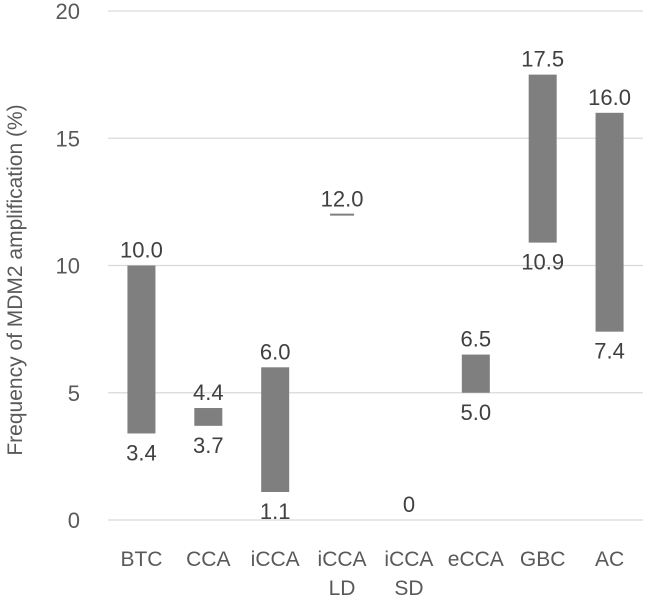 The image size is (646, 603). What do you see at coordinates (208, 445) in the screenshot?
I see `low-value-label: 3.7` at bounding box center [208, 445].